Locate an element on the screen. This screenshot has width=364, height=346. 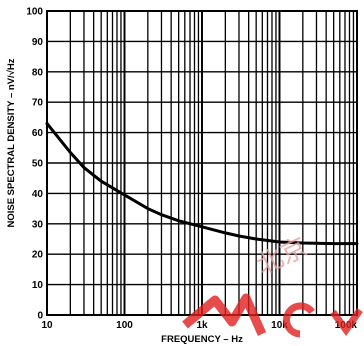
y-tick-label: 10 is located at coordinates (38, 285).